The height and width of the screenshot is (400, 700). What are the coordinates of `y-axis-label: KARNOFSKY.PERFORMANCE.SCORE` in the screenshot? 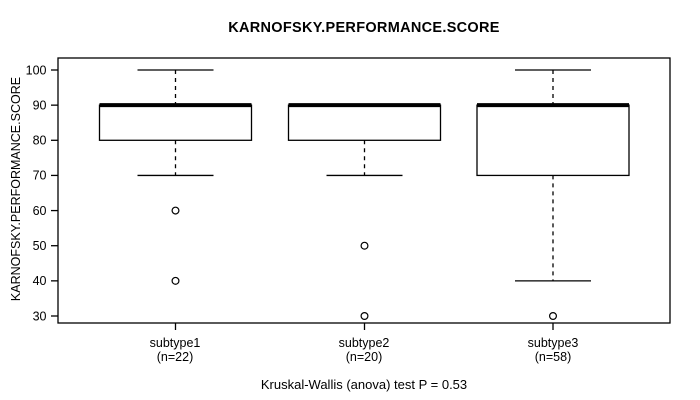 It's located at (16, 189).